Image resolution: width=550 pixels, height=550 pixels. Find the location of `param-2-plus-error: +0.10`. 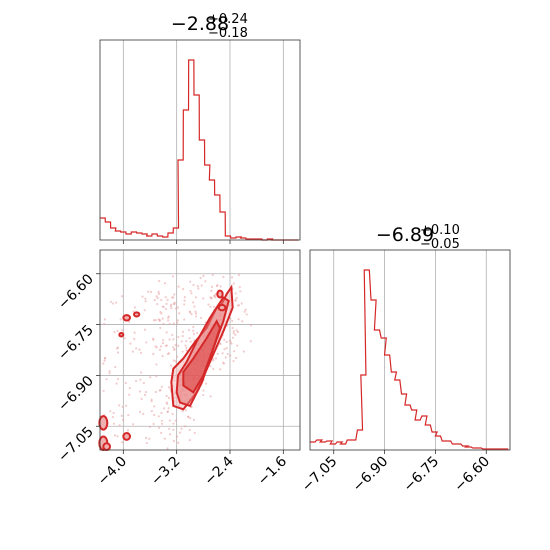

param-2-plus-error: +0.10 is located at coordinates (440, 230).